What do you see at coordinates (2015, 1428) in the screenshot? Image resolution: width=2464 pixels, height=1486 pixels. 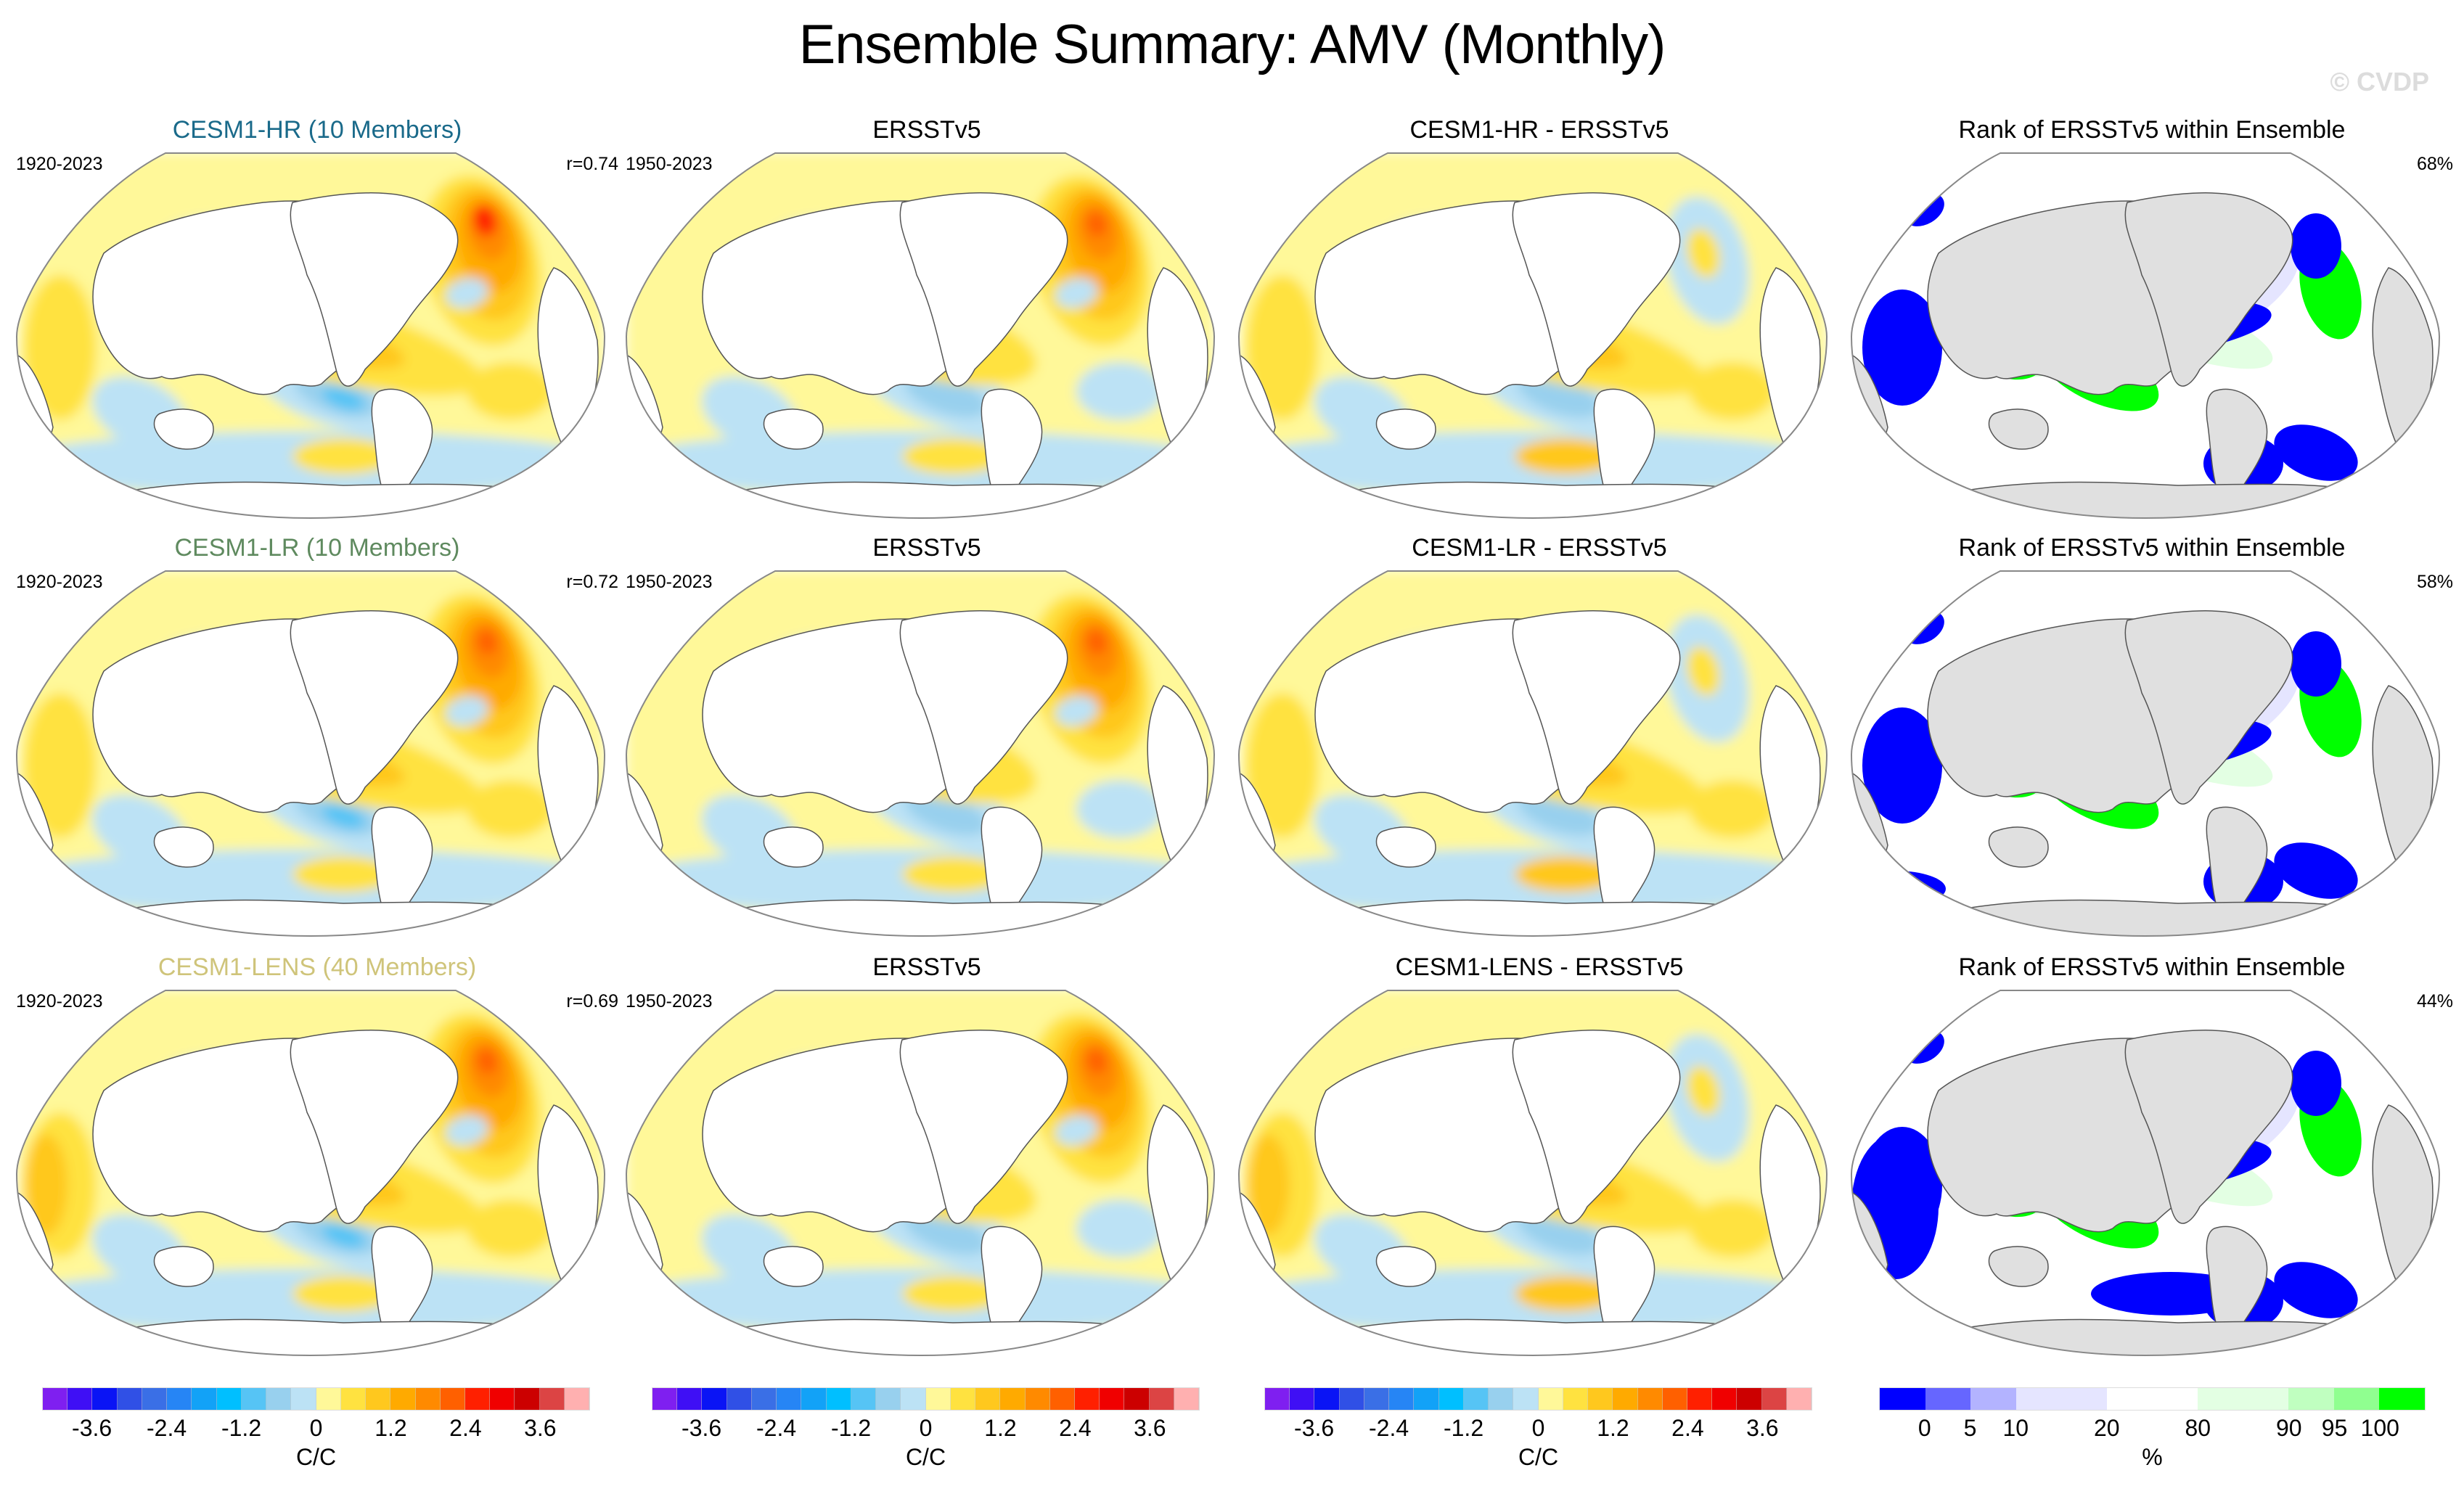 I see `colorbar-tick-label: 10` at bounding box center [2015, 1428].